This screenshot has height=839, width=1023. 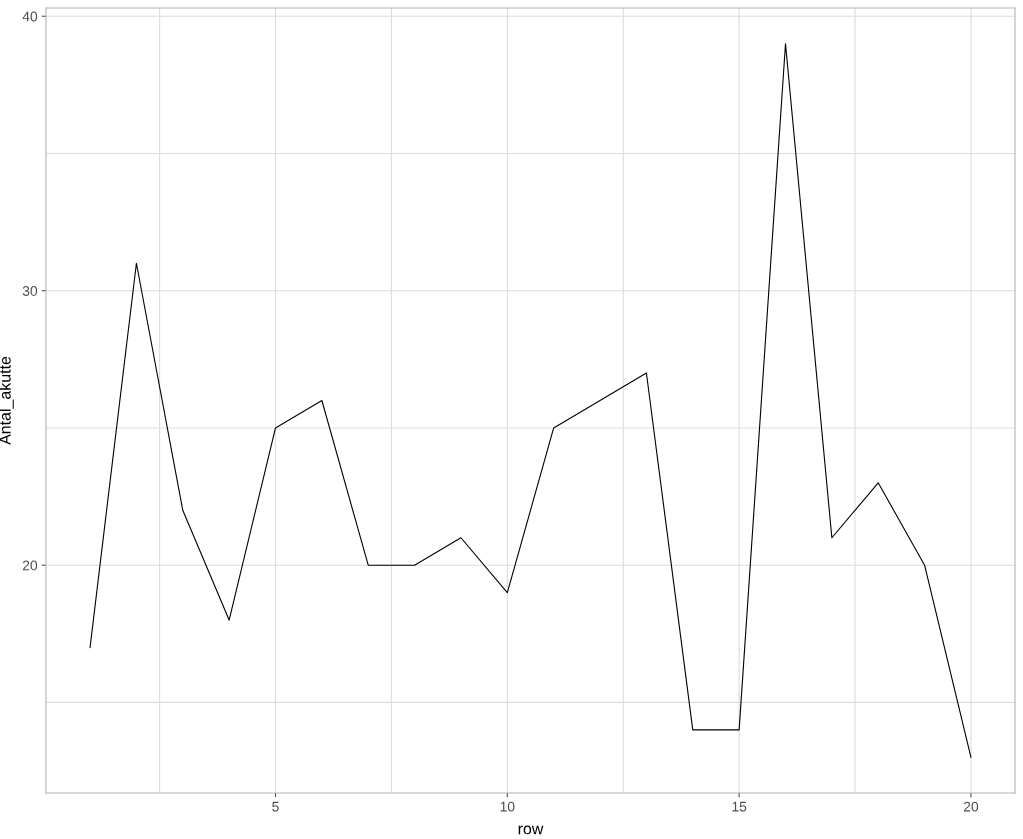 What do you see at coordinates (971, 806) in the screenshot?
I see `x-tick-label: 20` at bounding box center [971, 806].